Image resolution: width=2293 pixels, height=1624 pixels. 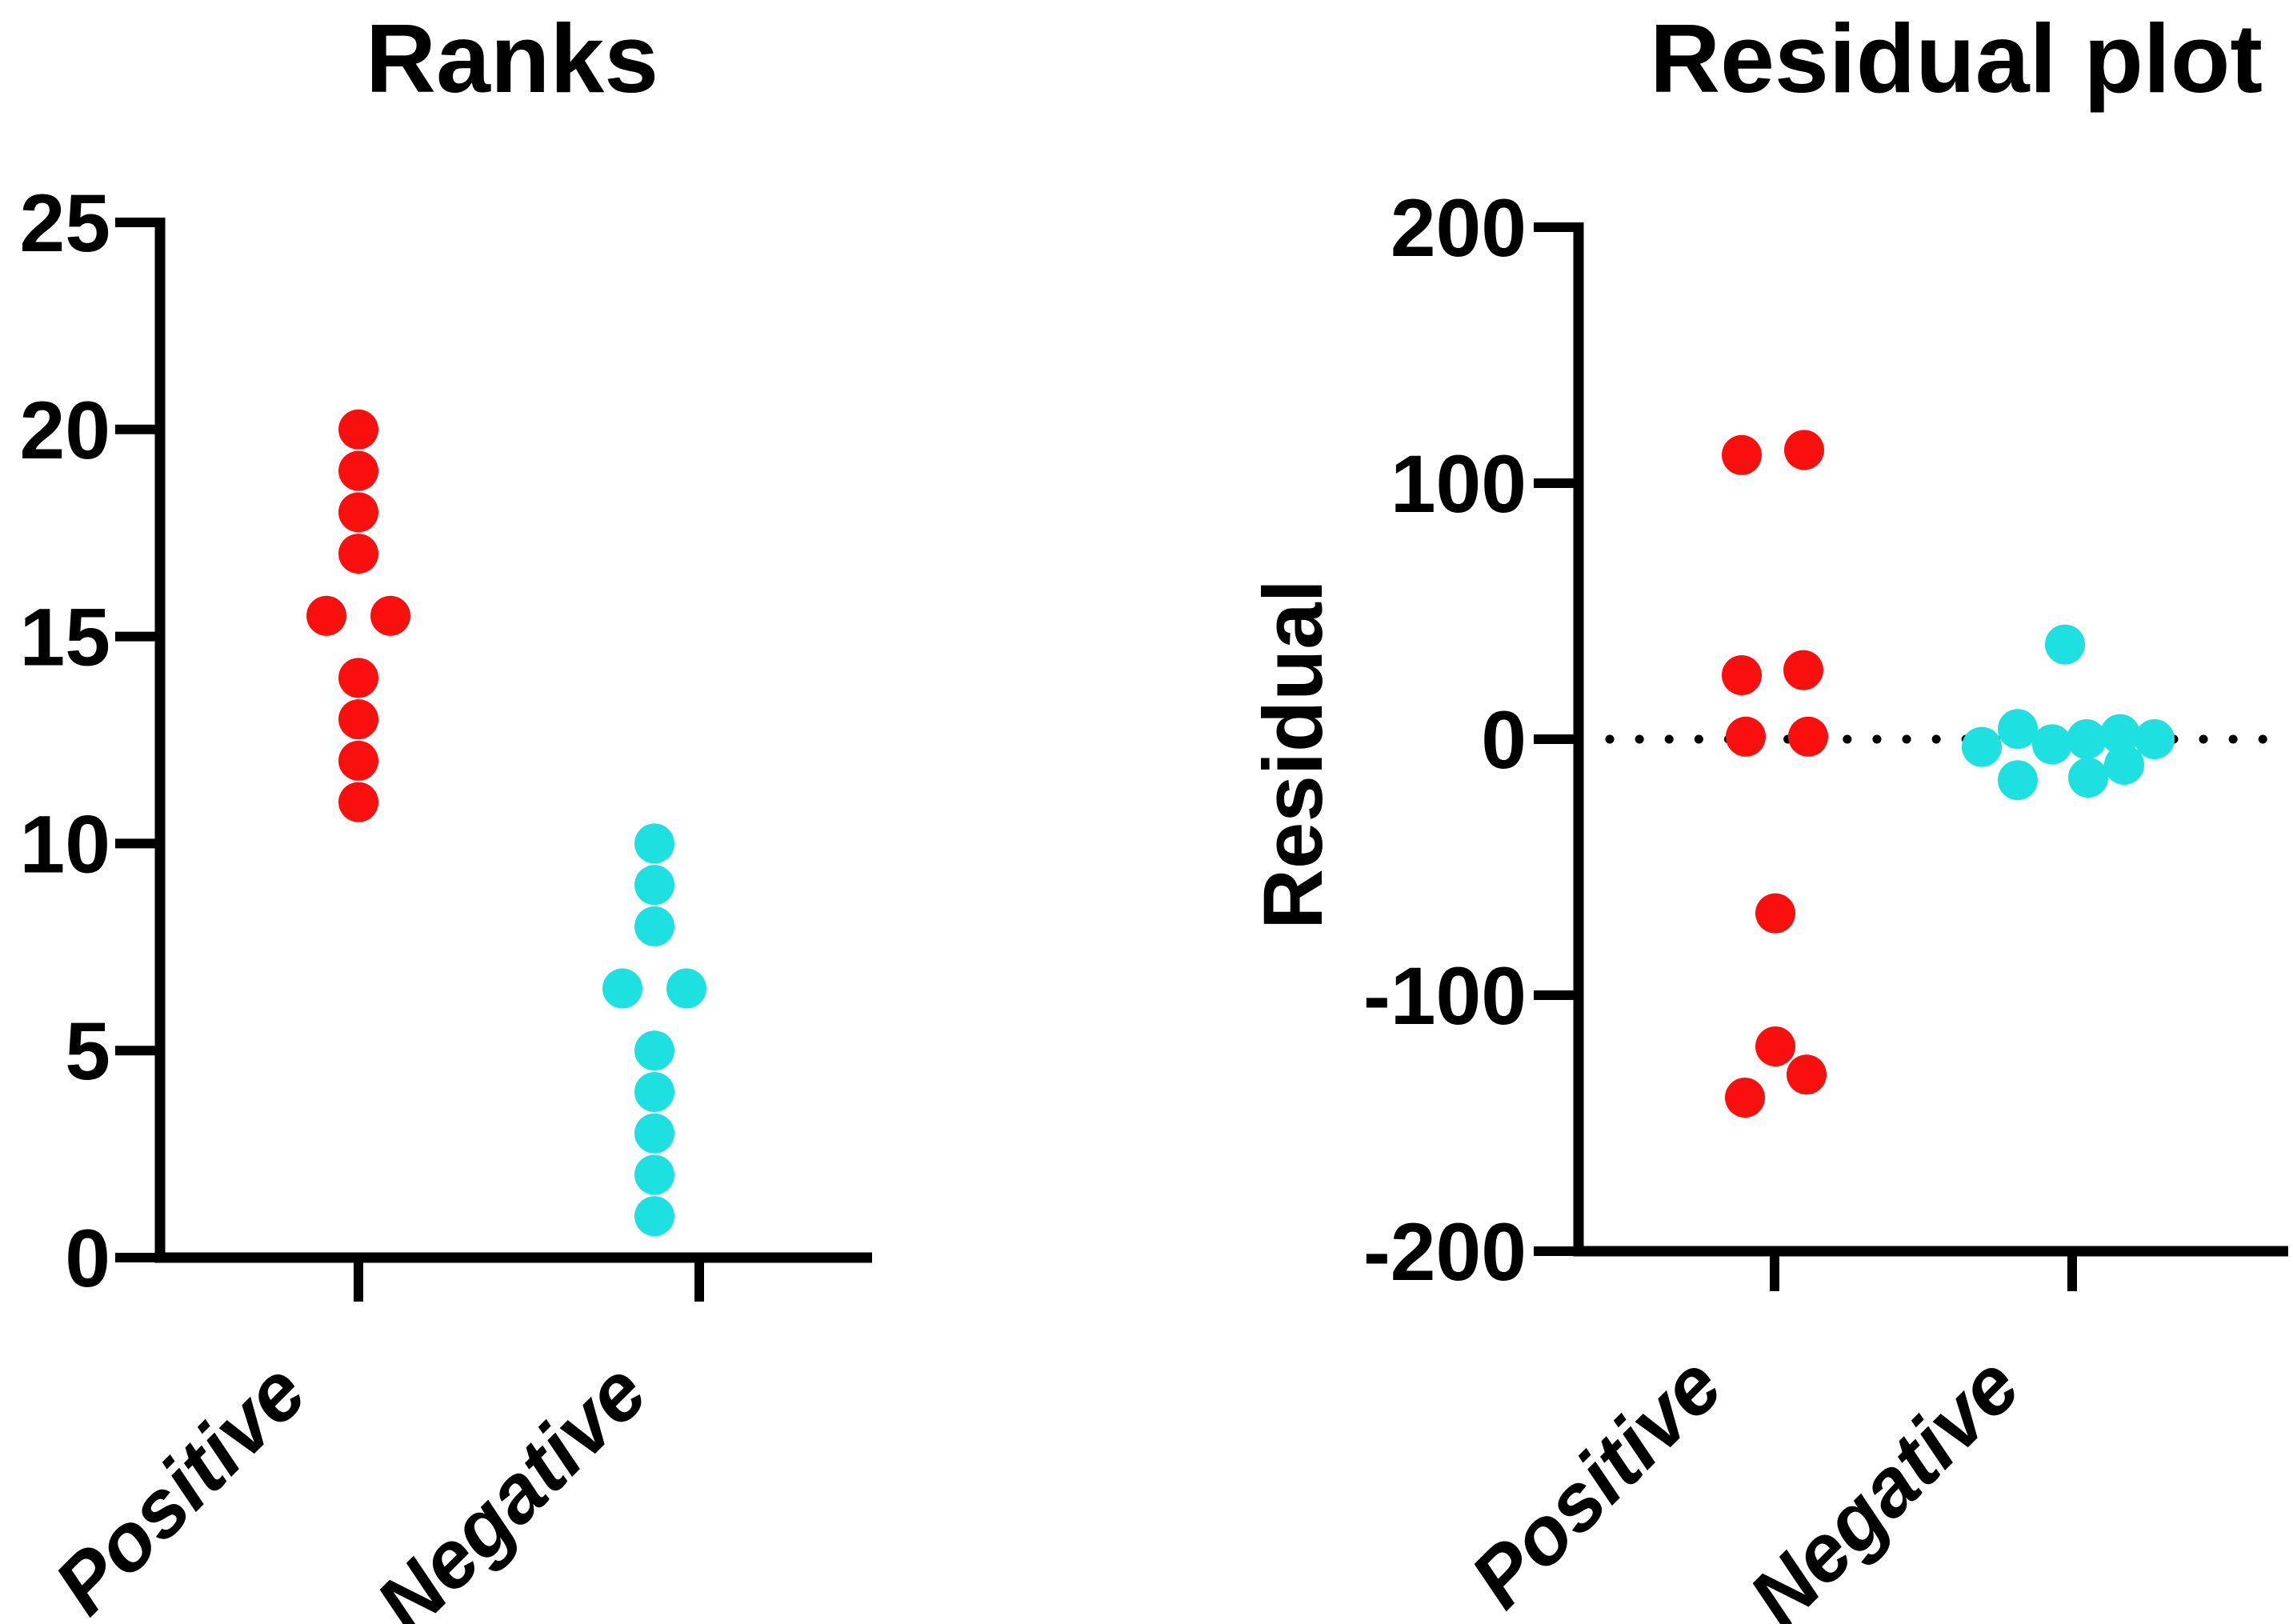 I want to click on y-tick-label: -100, so click(x=1445, y=996).